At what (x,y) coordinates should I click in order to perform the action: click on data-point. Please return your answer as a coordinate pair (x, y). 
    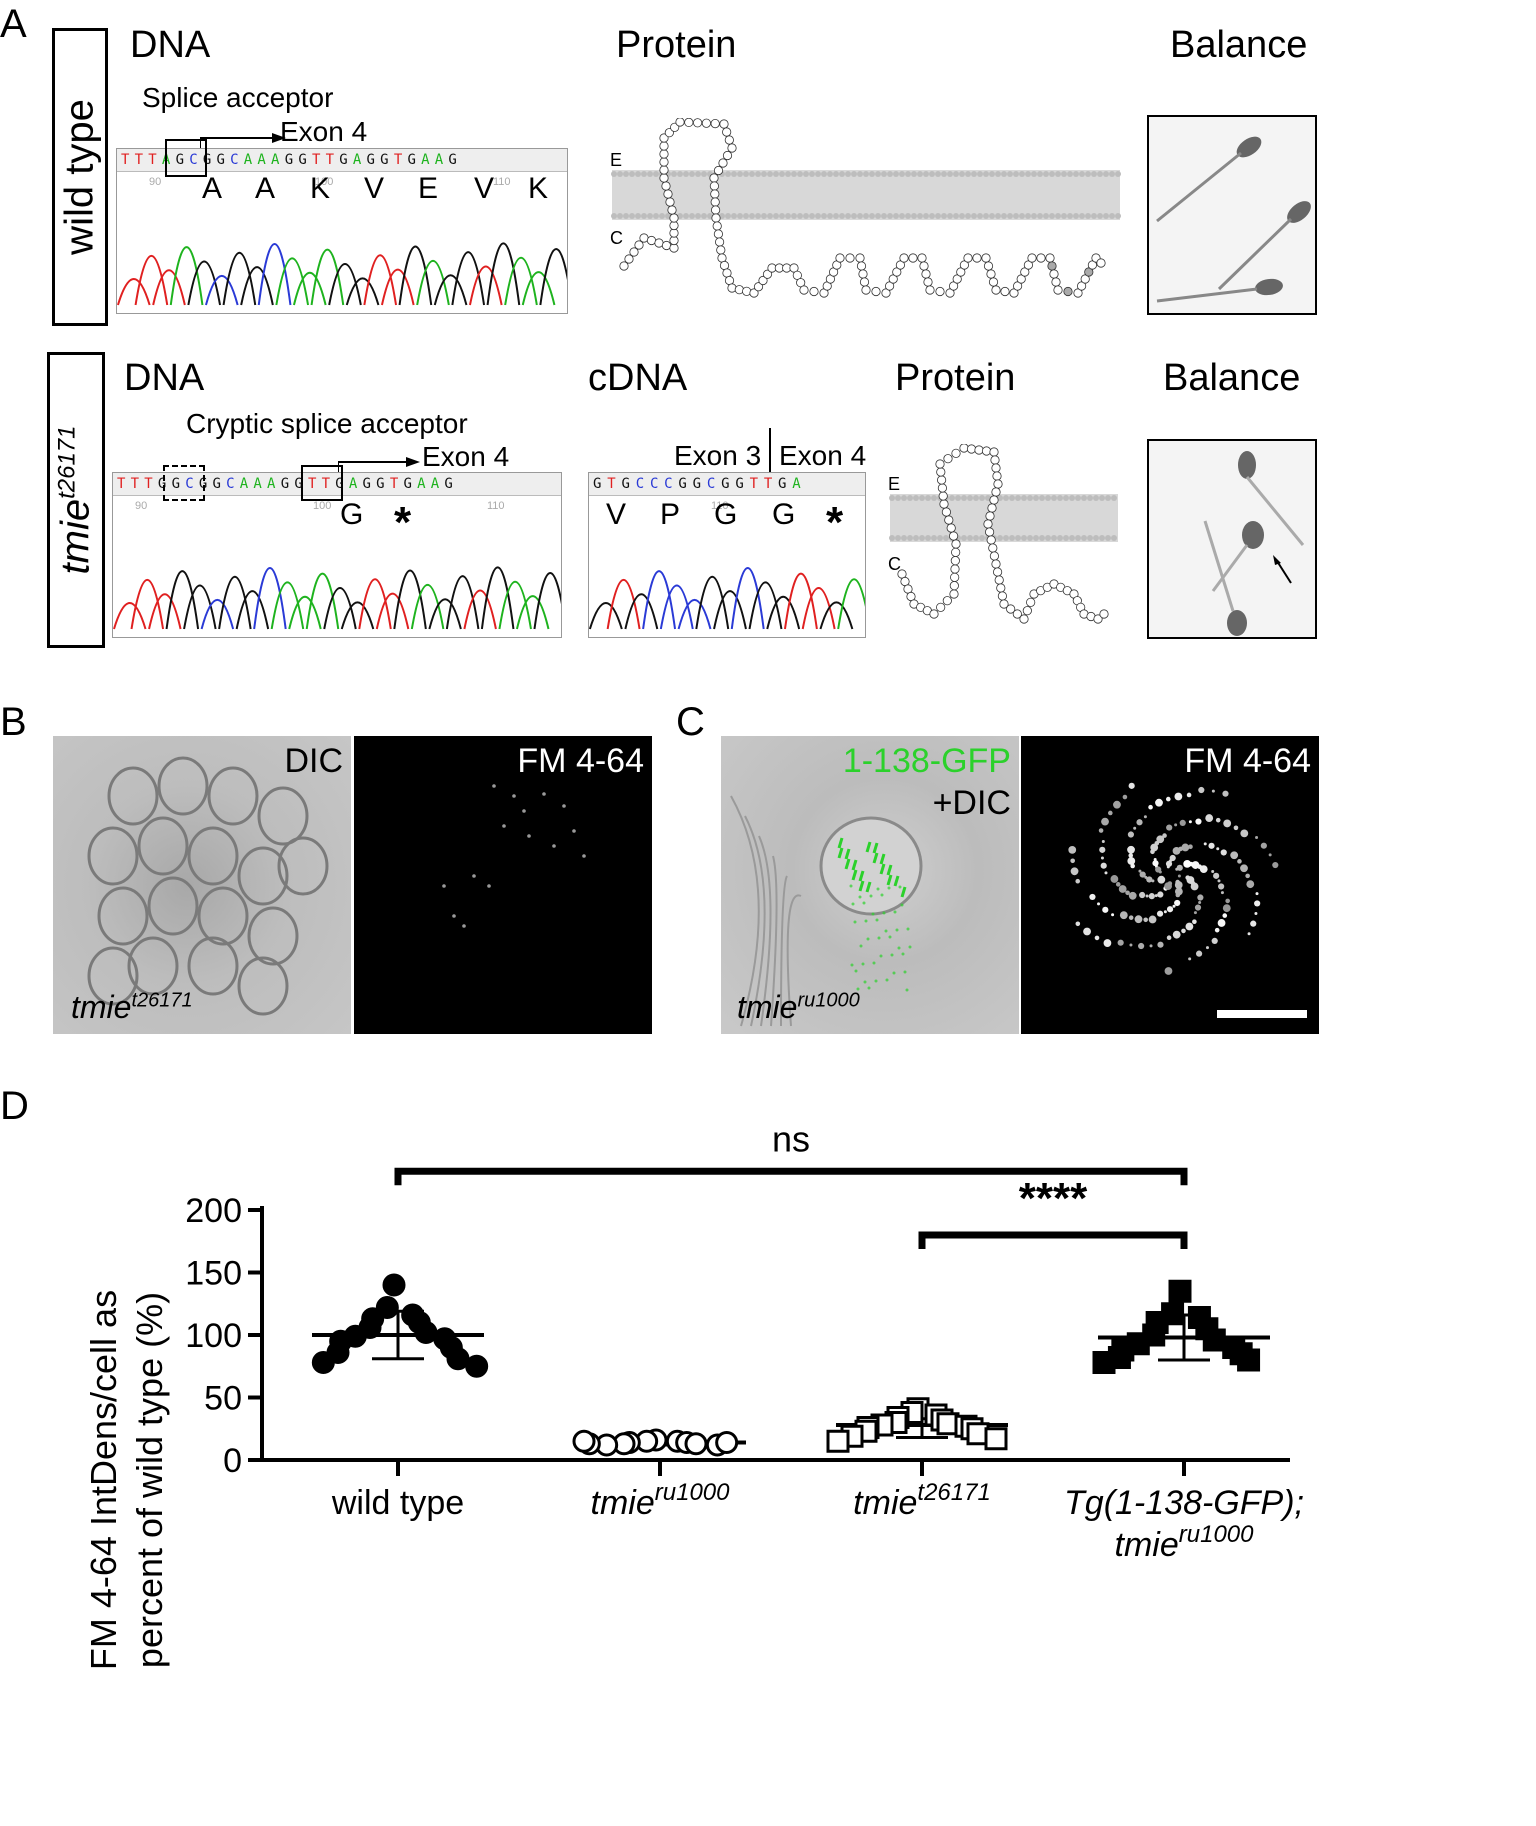
    Looking at the image, I should click on (1180, 1291).